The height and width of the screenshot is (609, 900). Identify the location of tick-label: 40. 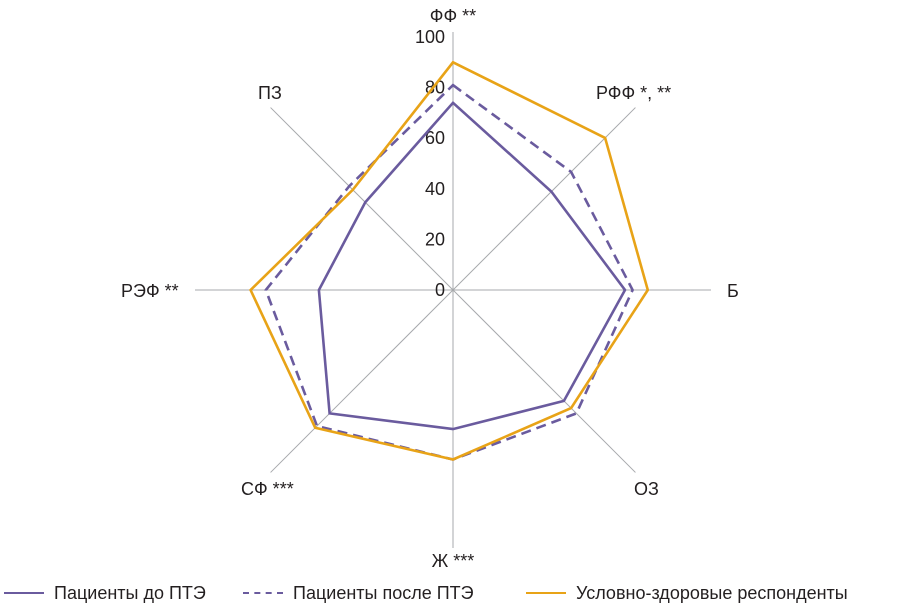
(435, 189).